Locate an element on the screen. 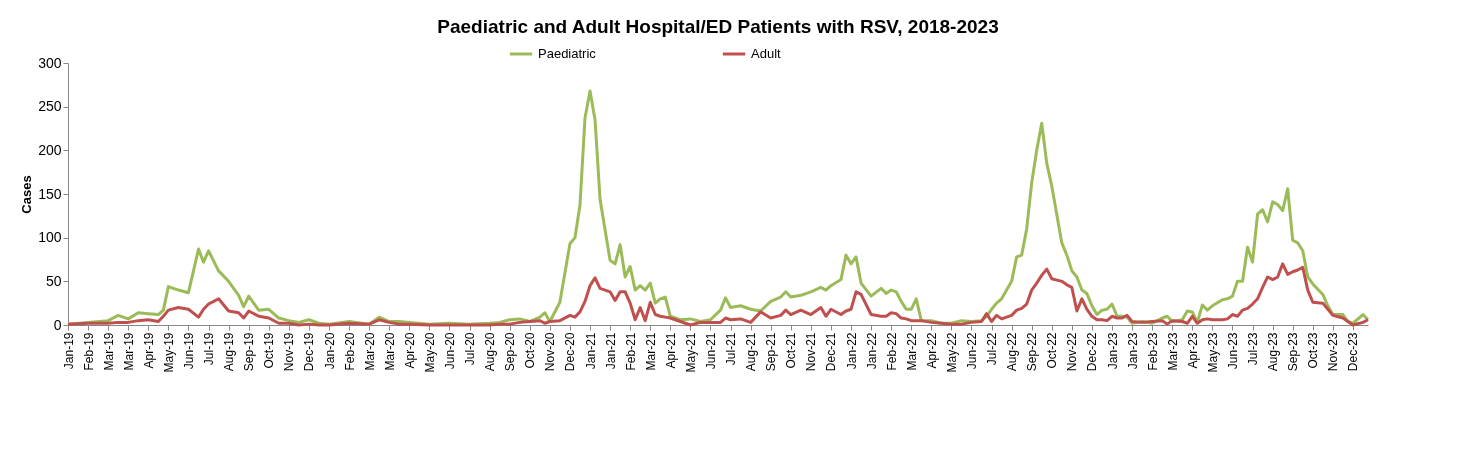 The width and height of the screenshot is (1459, 470). x-tick-label: Jun-22 is located at coordinates (971, 351).